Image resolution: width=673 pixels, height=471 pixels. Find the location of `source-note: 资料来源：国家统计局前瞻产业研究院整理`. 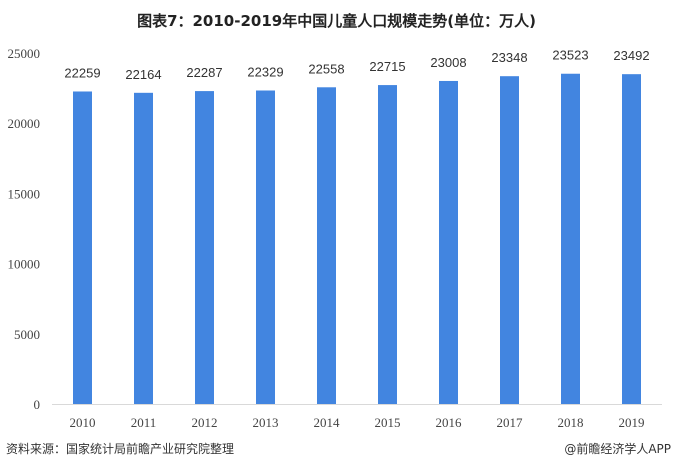

source-note: 资料来源：国家统计局前瞻产业研究院整理 is located at coordinates (120, 449).